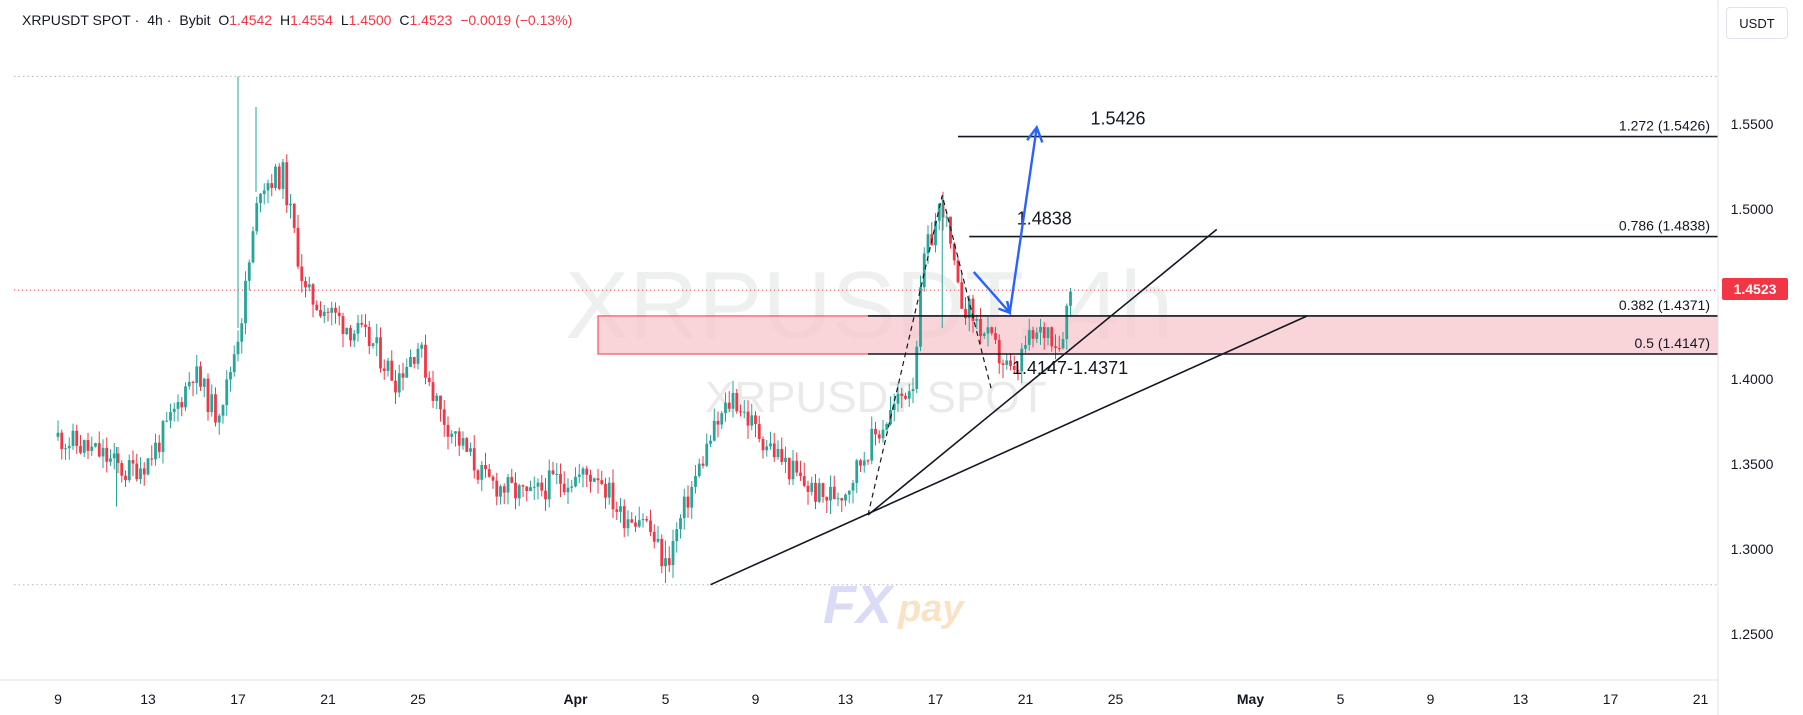 This screenshot has height=715, width=1803. Describe the element at coordinates (155, 20) in the screenshot. I see `interval-label: 4h` at that location.